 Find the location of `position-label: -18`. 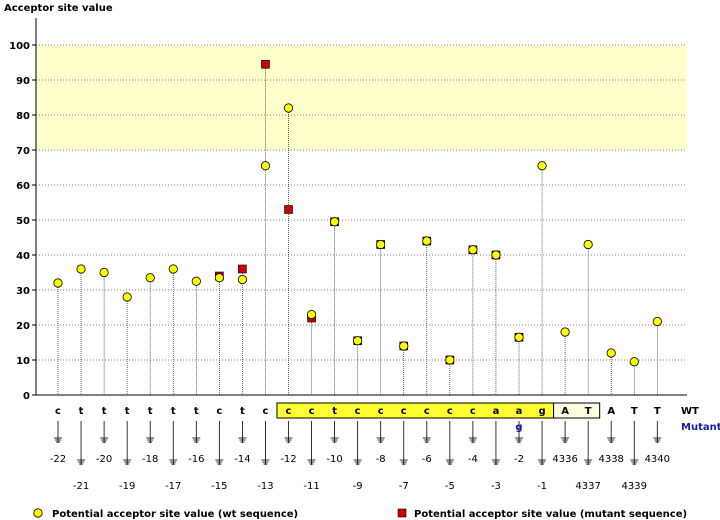

position-label: -18 is located at coordinates (150, 459).